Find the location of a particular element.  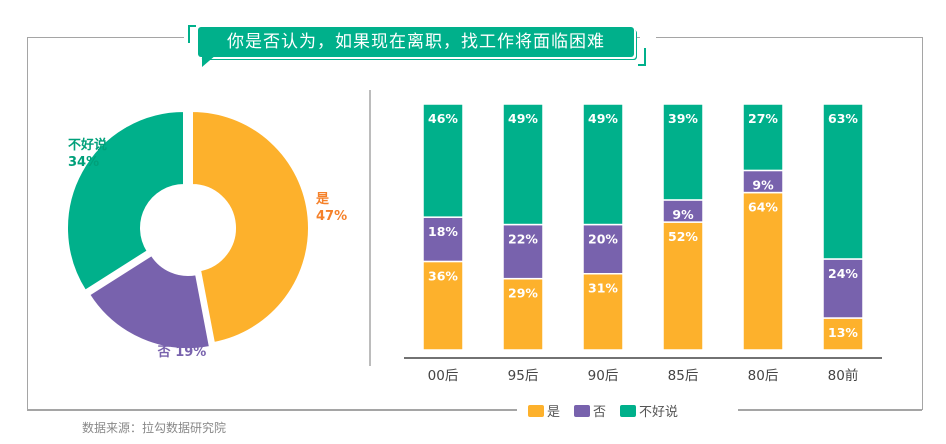

bar-value-label: 18% is located at coordinates (443, 231).